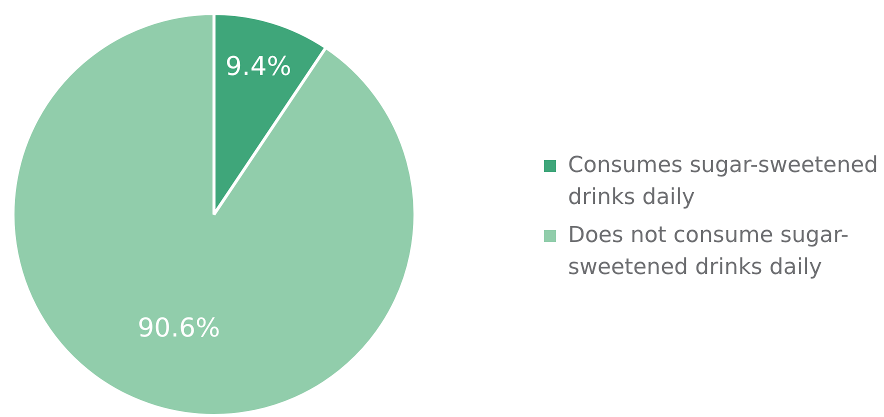  What do you see at coordinates (258, 67) in the screenshot?
I see `data-label: 9.4%` at bounding box center [258, 67].